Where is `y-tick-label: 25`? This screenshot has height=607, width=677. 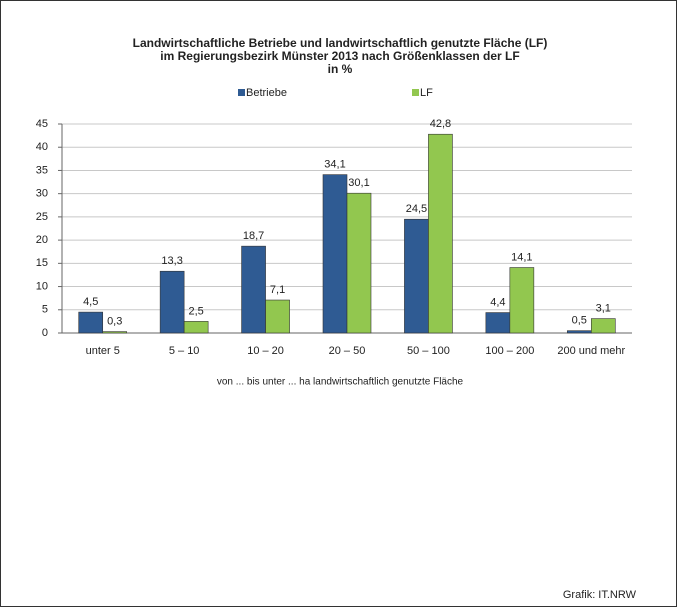
y-tick-label: 25 is located at coordinates (42, 217).